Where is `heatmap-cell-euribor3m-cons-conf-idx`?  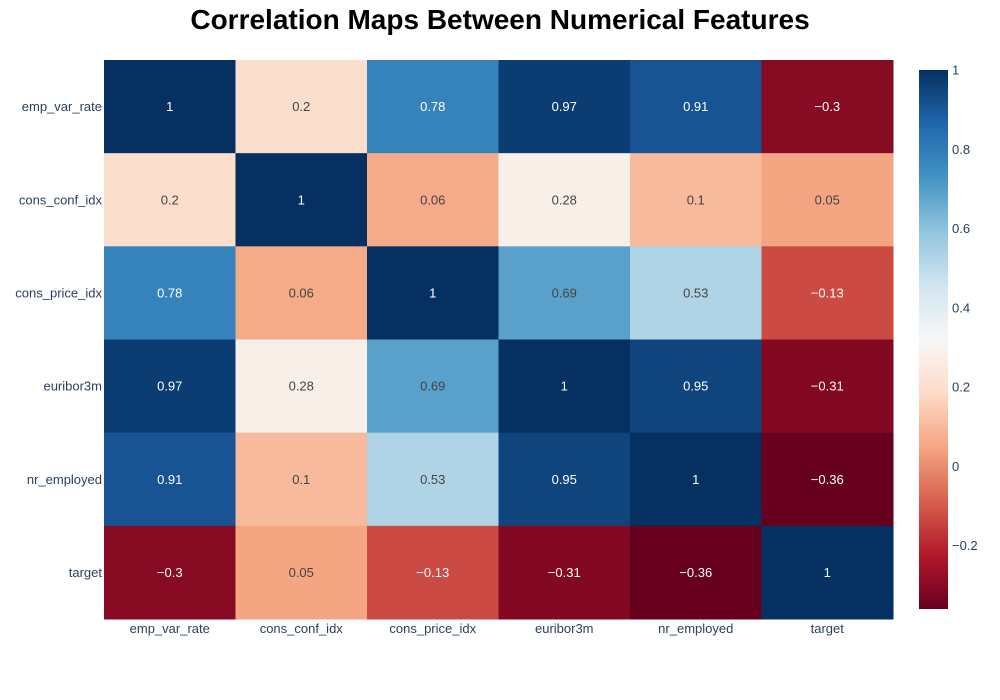 heatmap-cell-euribor3m-cons-conf-idx is located at coordinates (301, 386).